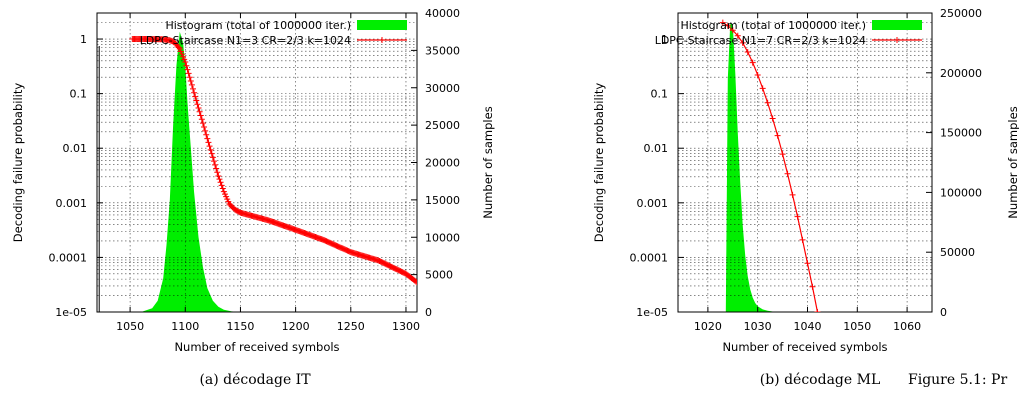 This screenshot has width=1019, height=394. What do you see at coordinates (820, 380) in the screenshot?
I see `subfigure-caption: (b) décodage ML` at bounding box center [820, 380].